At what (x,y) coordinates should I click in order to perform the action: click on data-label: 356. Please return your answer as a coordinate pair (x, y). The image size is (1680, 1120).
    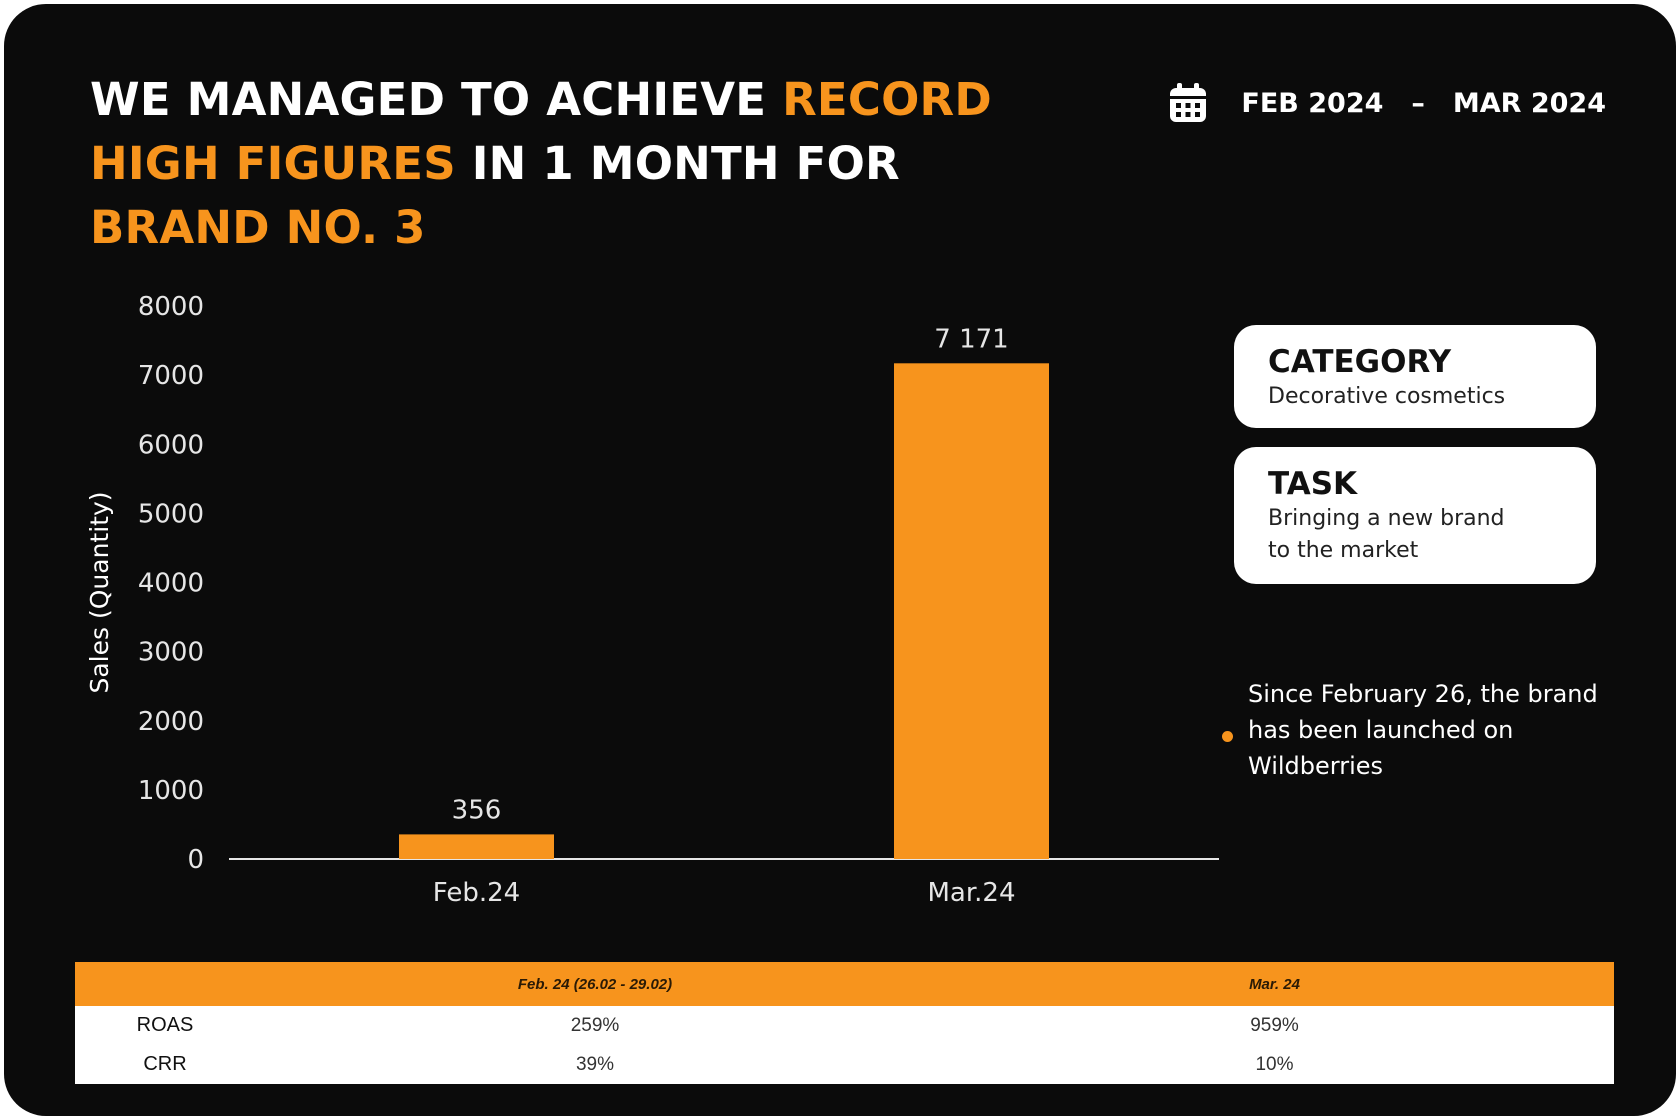
    Looking at the image, I should click on (477, 810).